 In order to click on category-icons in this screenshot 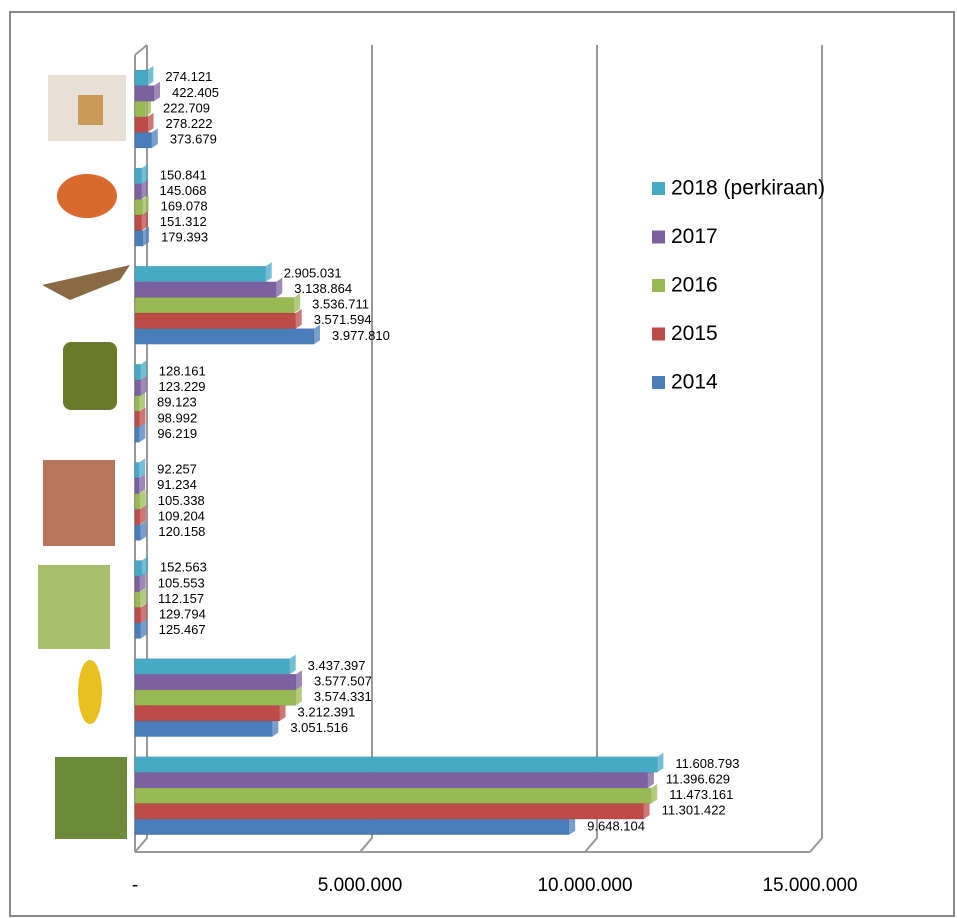, I will do `click(84, 457)`.